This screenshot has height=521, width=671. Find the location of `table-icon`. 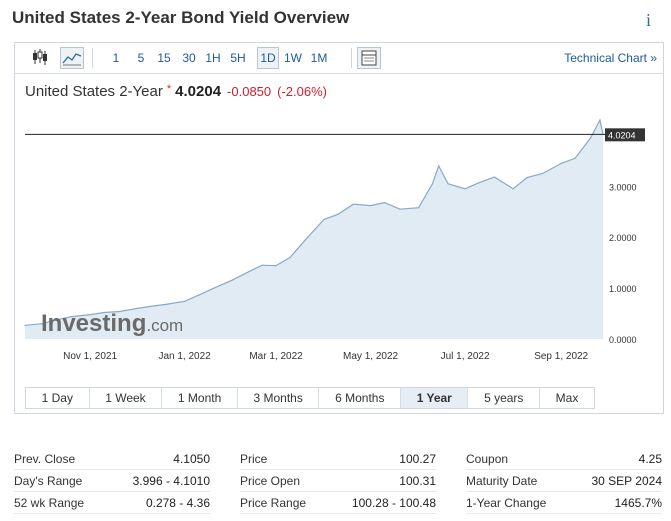

table-icon is located at coordinates (369, 58).